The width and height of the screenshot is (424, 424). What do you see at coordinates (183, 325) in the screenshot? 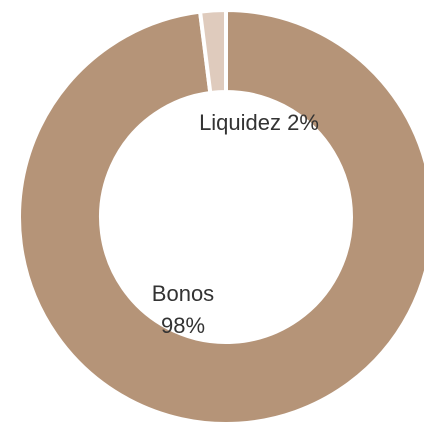
I see `slice-label-bonos-value: 98%` at bounding box center [183, 325].